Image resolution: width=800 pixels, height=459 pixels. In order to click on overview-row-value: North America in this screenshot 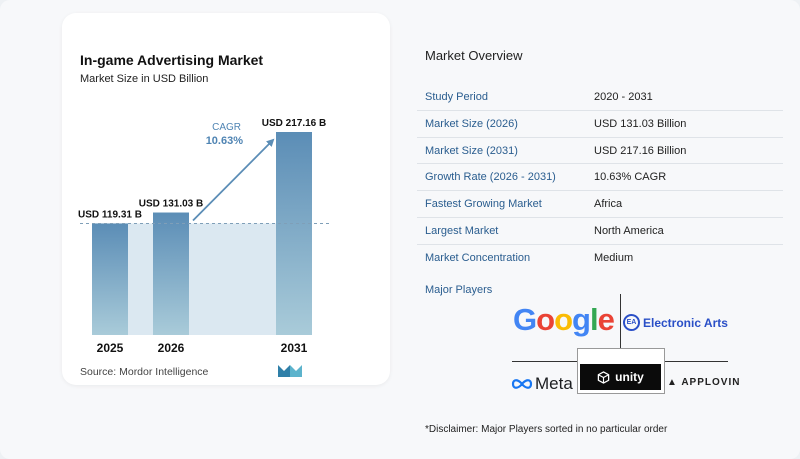, I will do `click(629, 230)`.